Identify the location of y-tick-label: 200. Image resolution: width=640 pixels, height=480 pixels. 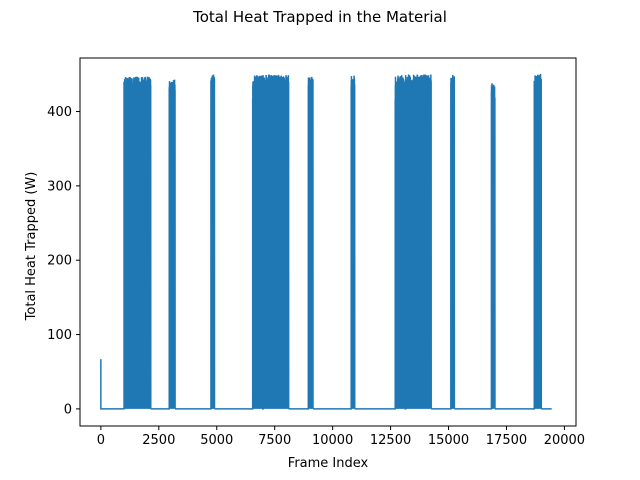
(59, 261).